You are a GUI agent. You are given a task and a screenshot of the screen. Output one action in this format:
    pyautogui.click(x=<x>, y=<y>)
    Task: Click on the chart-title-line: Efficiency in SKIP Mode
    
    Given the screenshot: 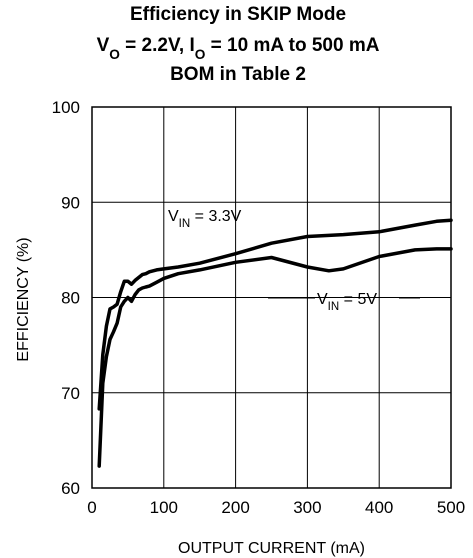 What is the action you would take?
    pyautogui.click(x=238, y=14)
    